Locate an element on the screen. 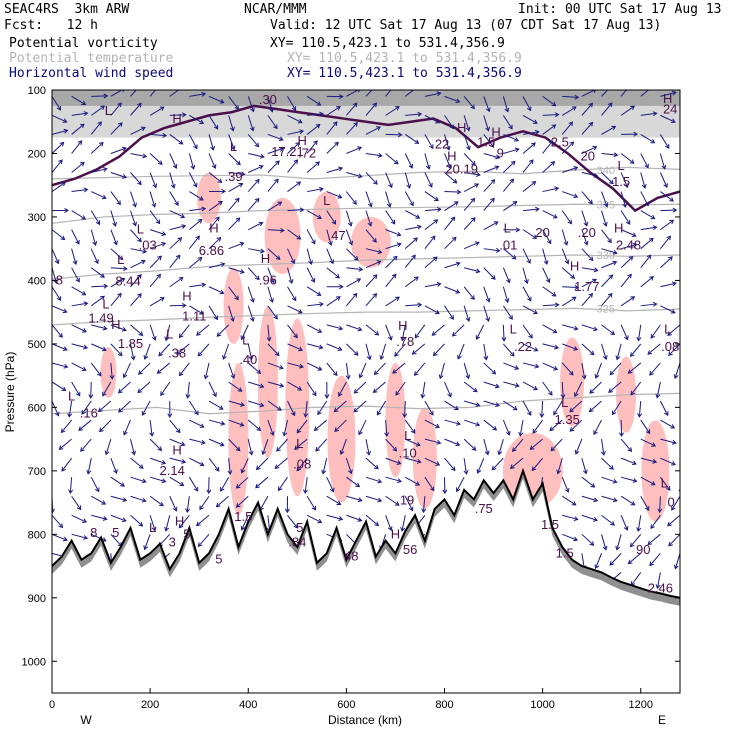 The height and width of the screenshot is (740, 740). pv-contour-label: 5 is located at coordinates (299, 527).